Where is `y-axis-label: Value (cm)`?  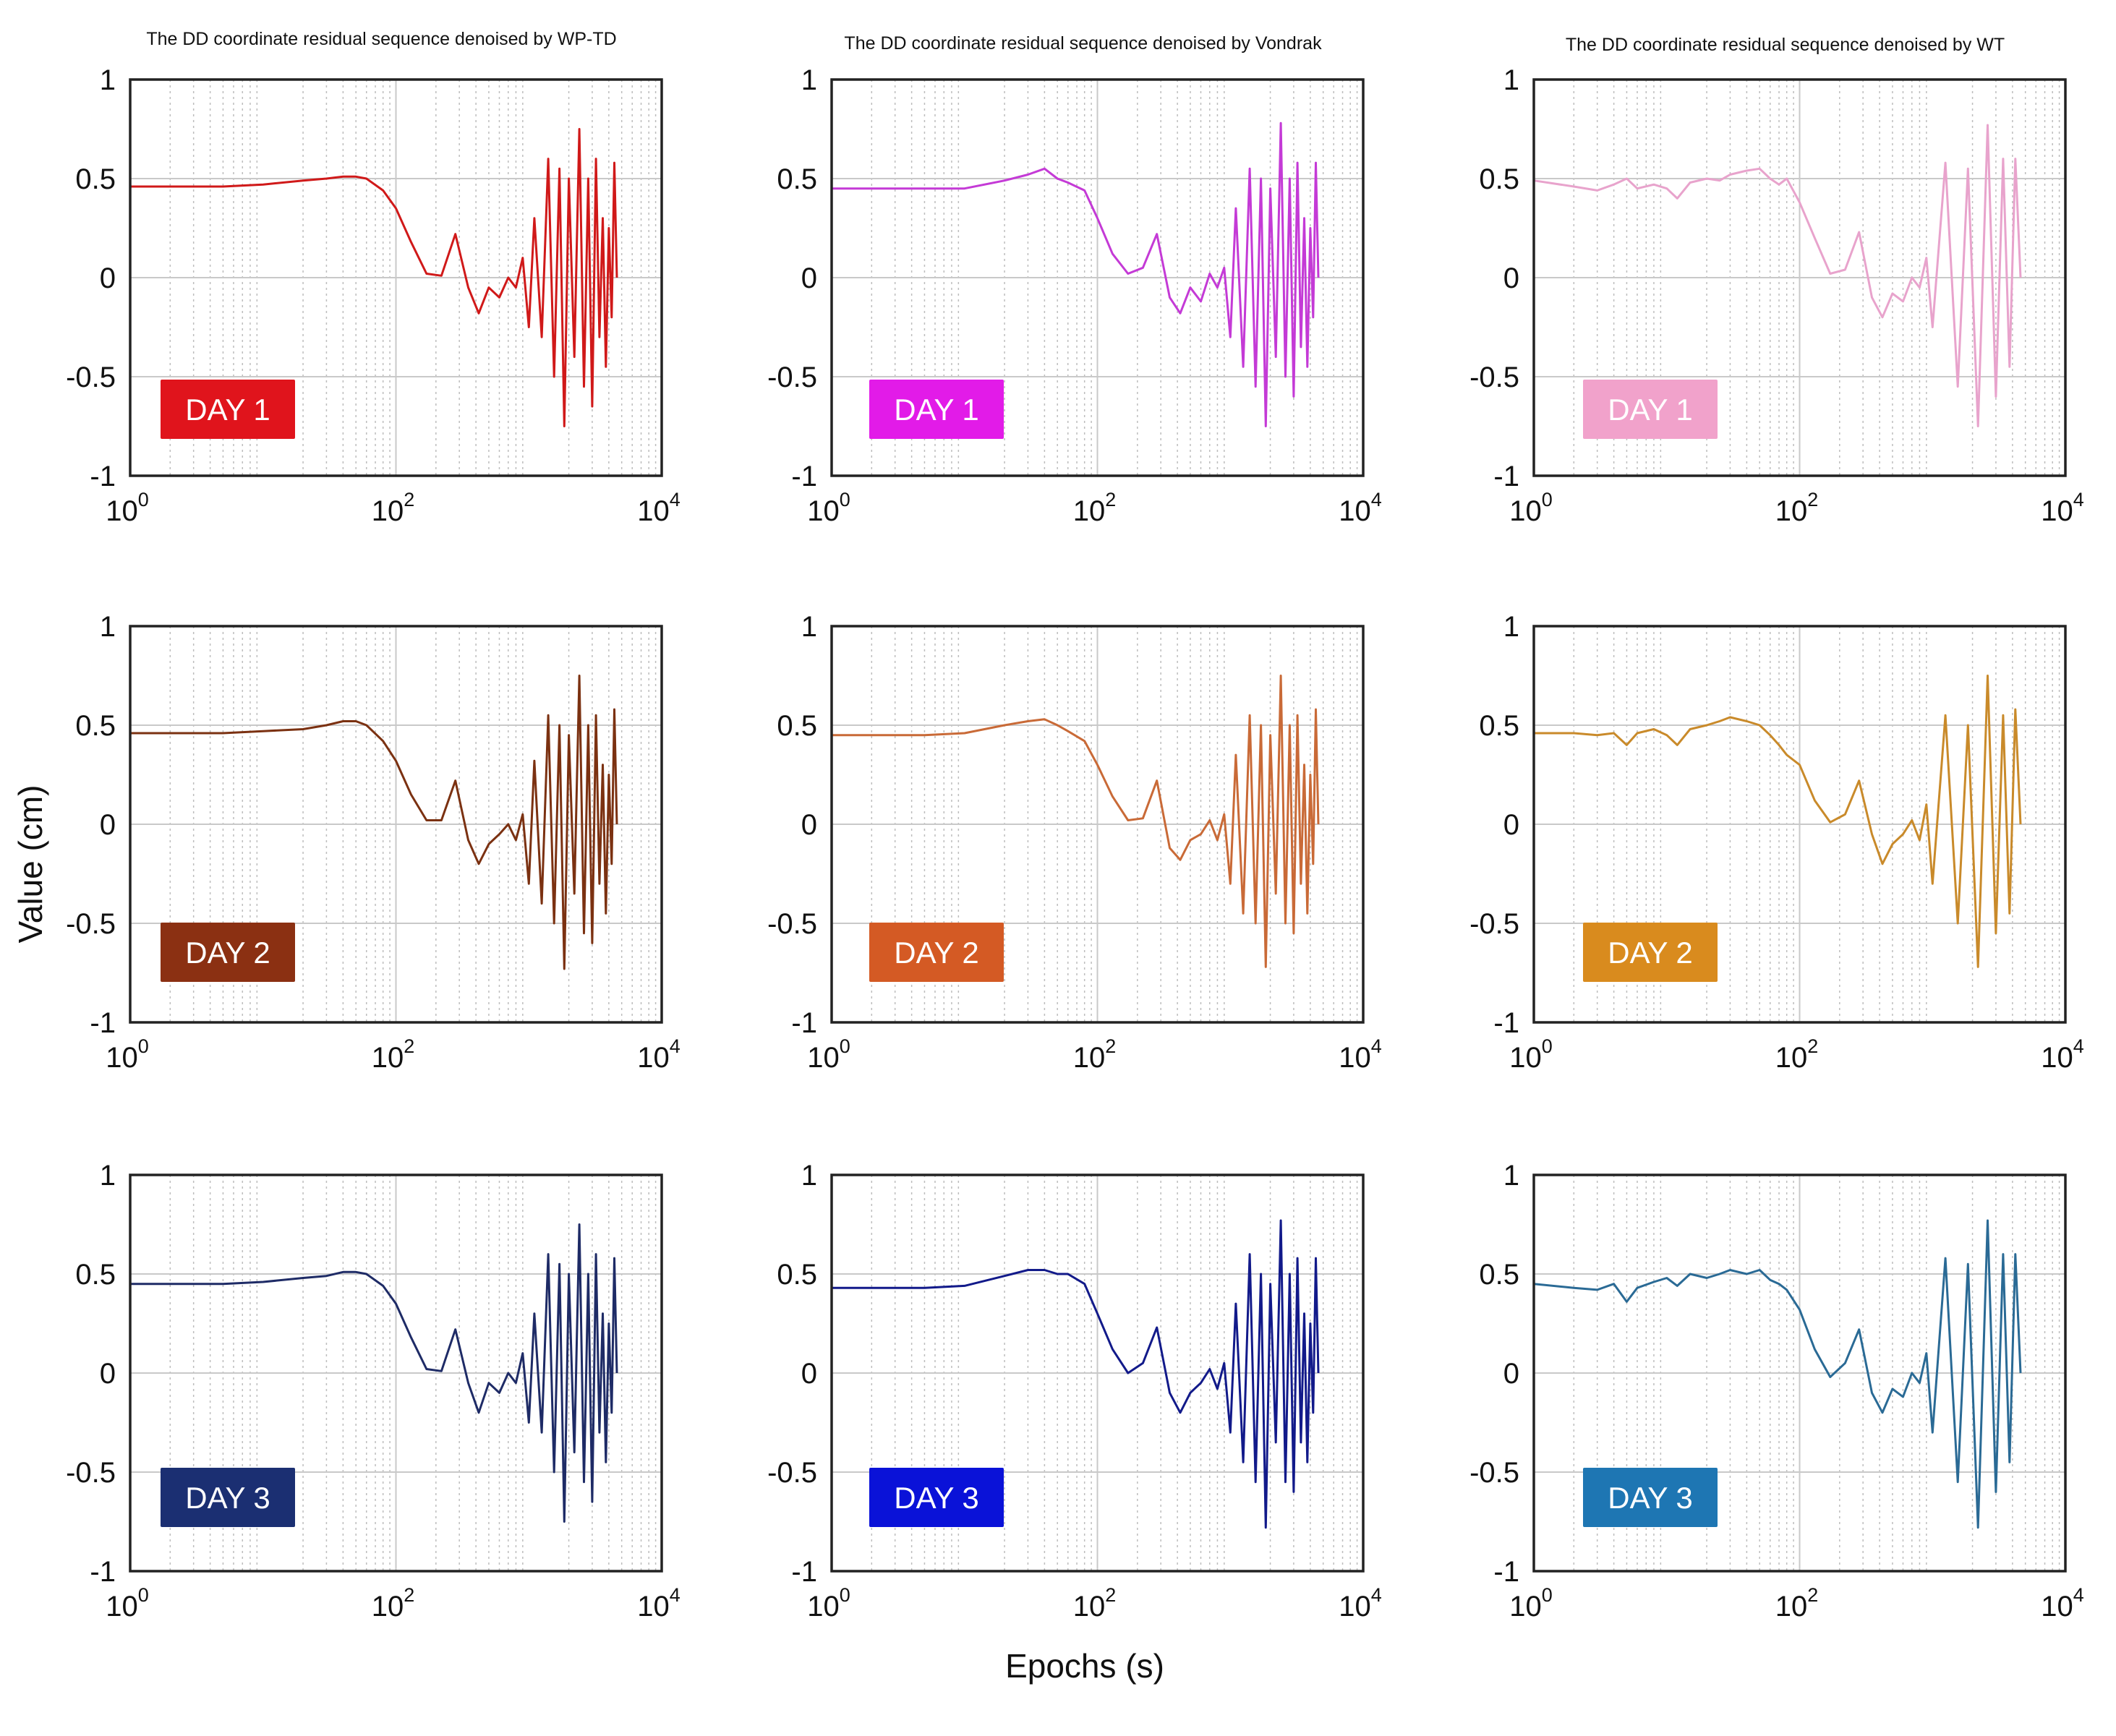
y-axis-label: Value (cm) is located at coordinates (30, 864).